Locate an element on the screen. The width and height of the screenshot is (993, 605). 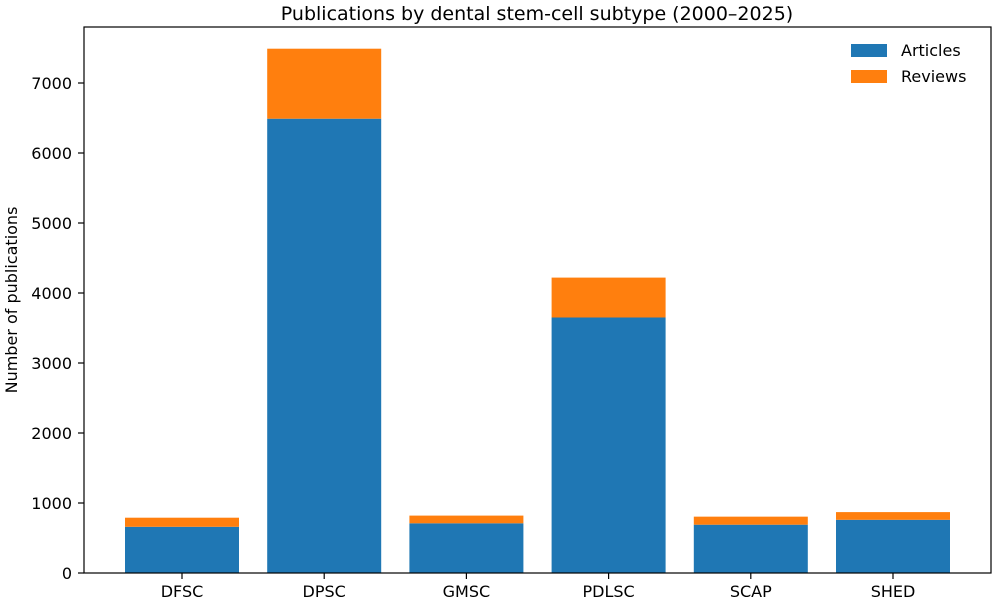
legend-label-reviews: Reviews is located at coordinates (933, 76).